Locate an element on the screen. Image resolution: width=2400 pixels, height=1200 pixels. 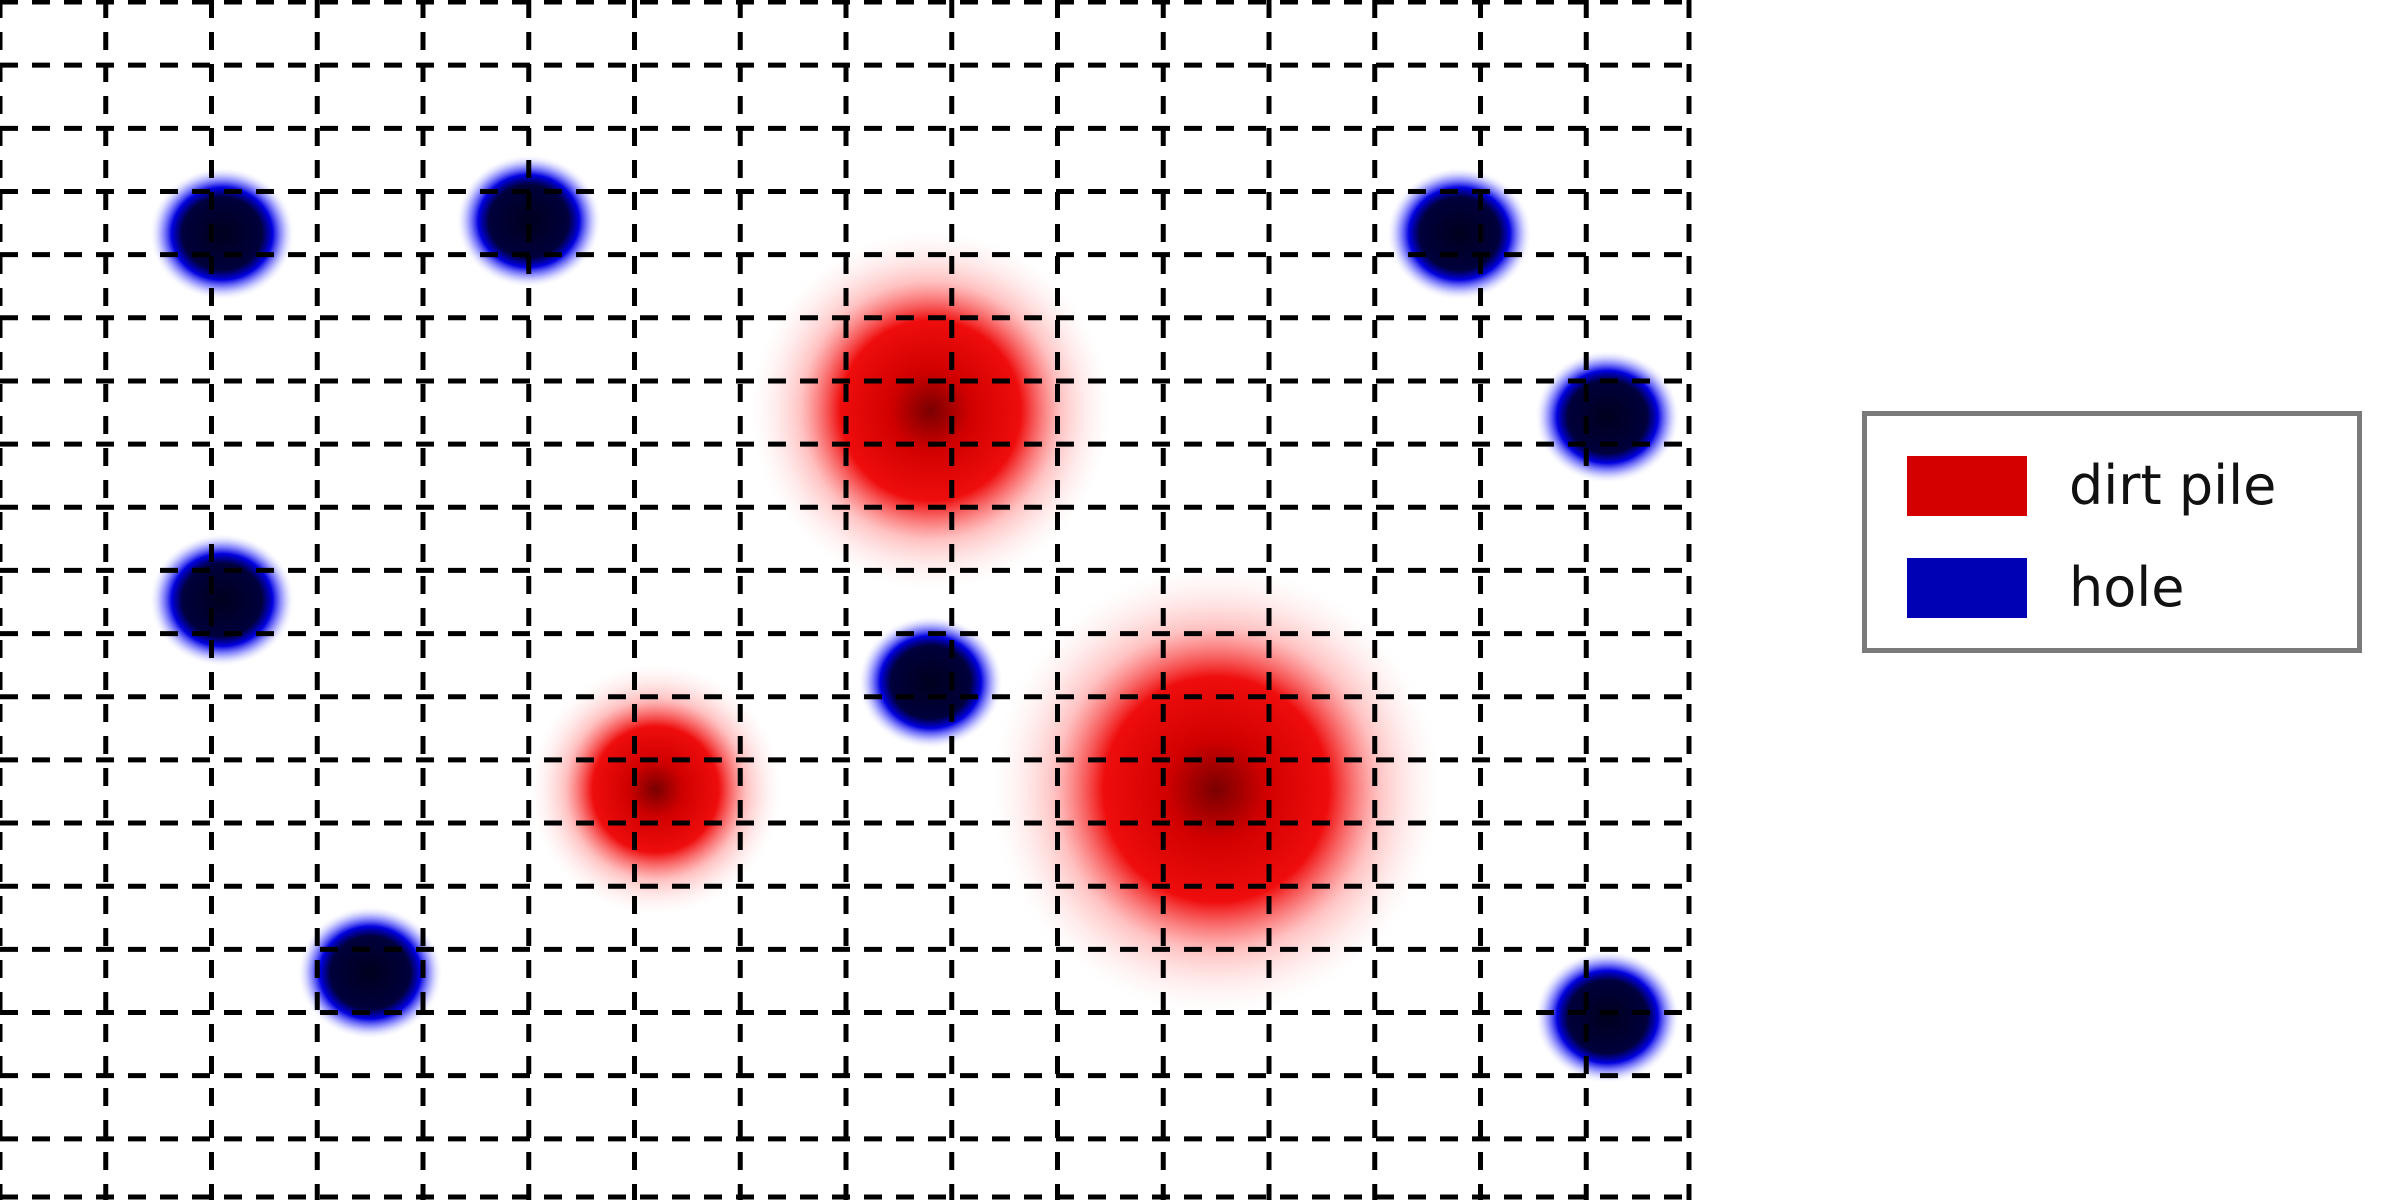
legend: dirt pile hole is located at coordinates (2112, 532).